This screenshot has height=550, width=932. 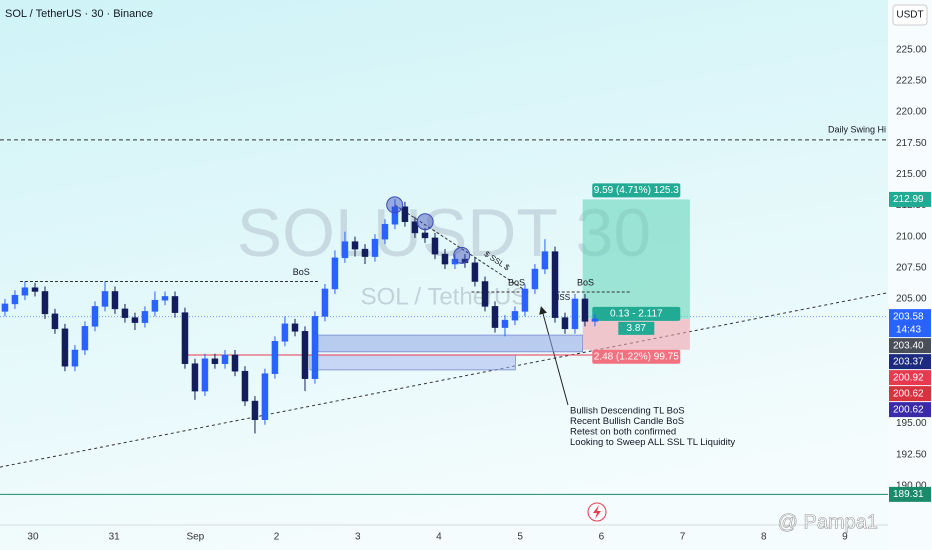 What do you see at coordinates (828, 522) in the screenshot?
I see `credit: @ Pampa1` at bounding box center [828, 522].